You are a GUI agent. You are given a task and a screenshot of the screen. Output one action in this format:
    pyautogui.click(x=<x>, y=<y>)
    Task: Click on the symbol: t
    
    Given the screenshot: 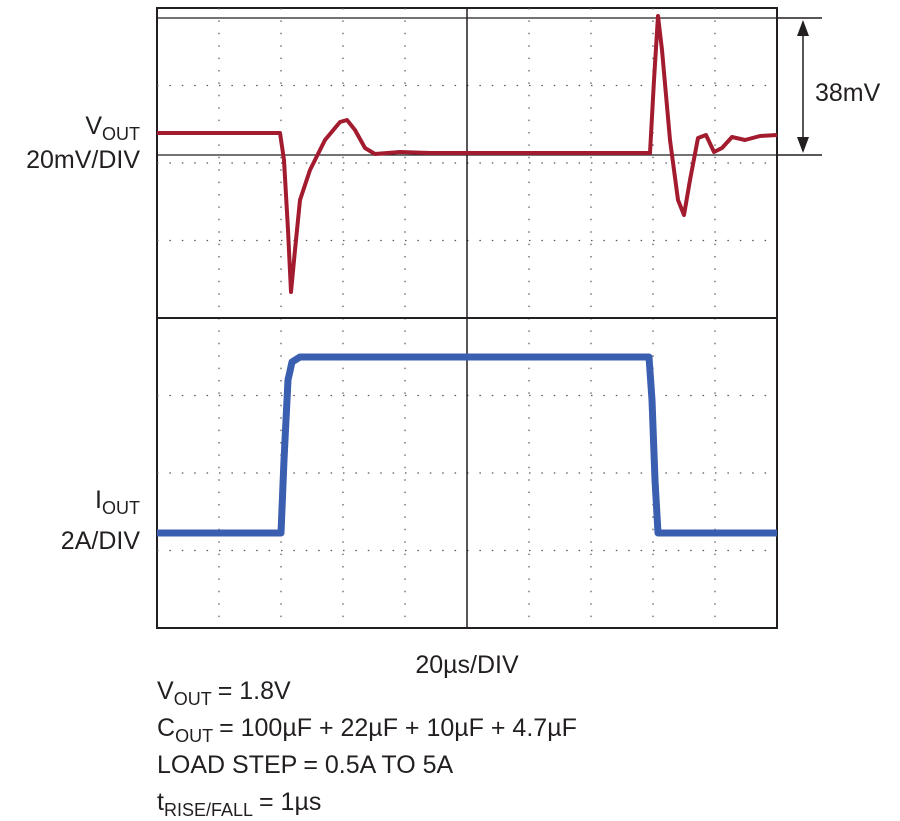 What is the action you would take?
    pyautogui.click(x=160, y=802)
    